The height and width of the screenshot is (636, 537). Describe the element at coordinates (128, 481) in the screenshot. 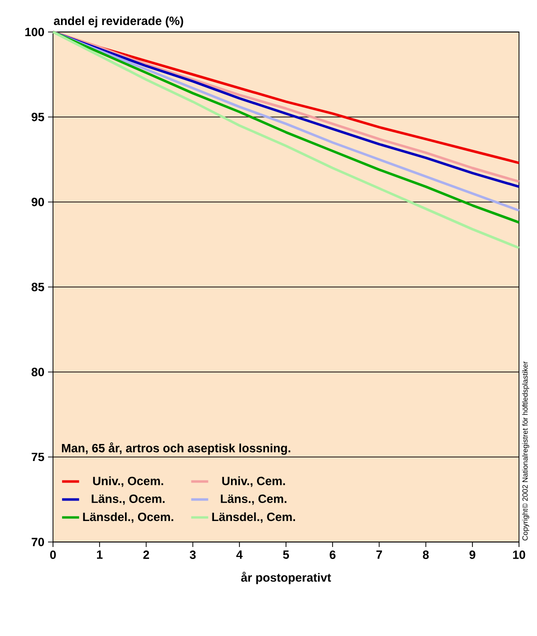

I see `legend-label: Univ., Ocem.` at that location.